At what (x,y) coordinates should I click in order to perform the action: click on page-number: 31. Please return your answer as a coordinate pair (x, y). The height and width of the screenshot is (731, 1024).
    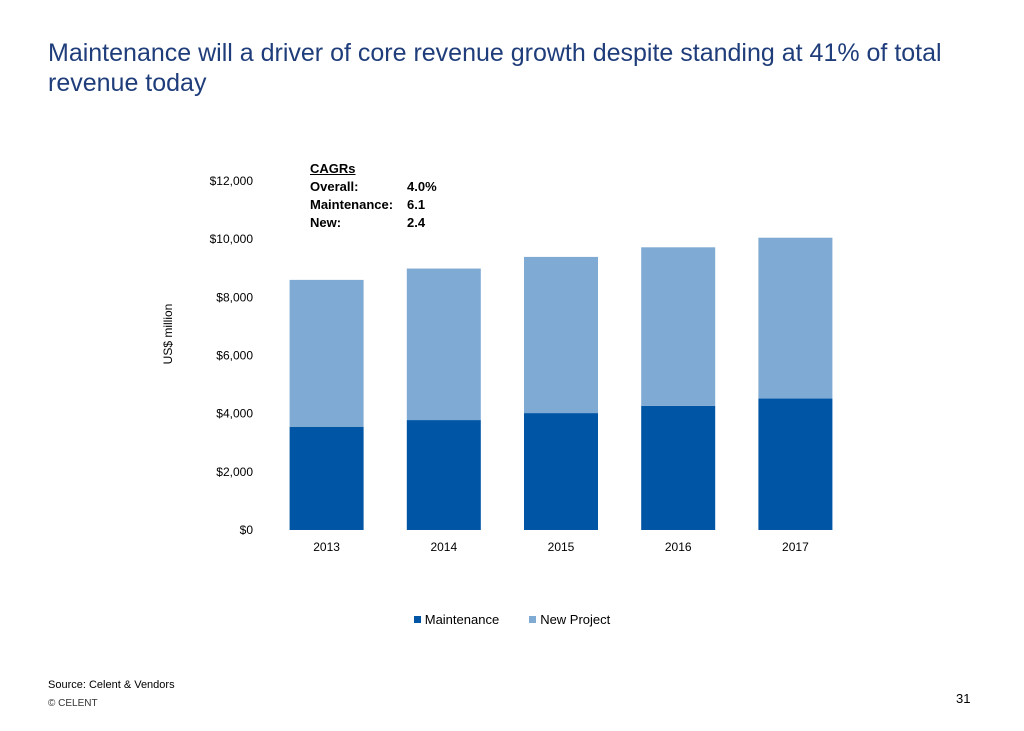
    Looking at the image, I should click on (963, 698).